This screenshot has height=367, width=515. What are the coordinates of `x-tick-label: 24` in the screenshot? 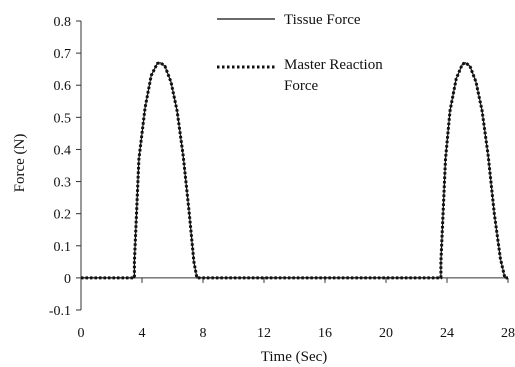 It's located at (447, 333).